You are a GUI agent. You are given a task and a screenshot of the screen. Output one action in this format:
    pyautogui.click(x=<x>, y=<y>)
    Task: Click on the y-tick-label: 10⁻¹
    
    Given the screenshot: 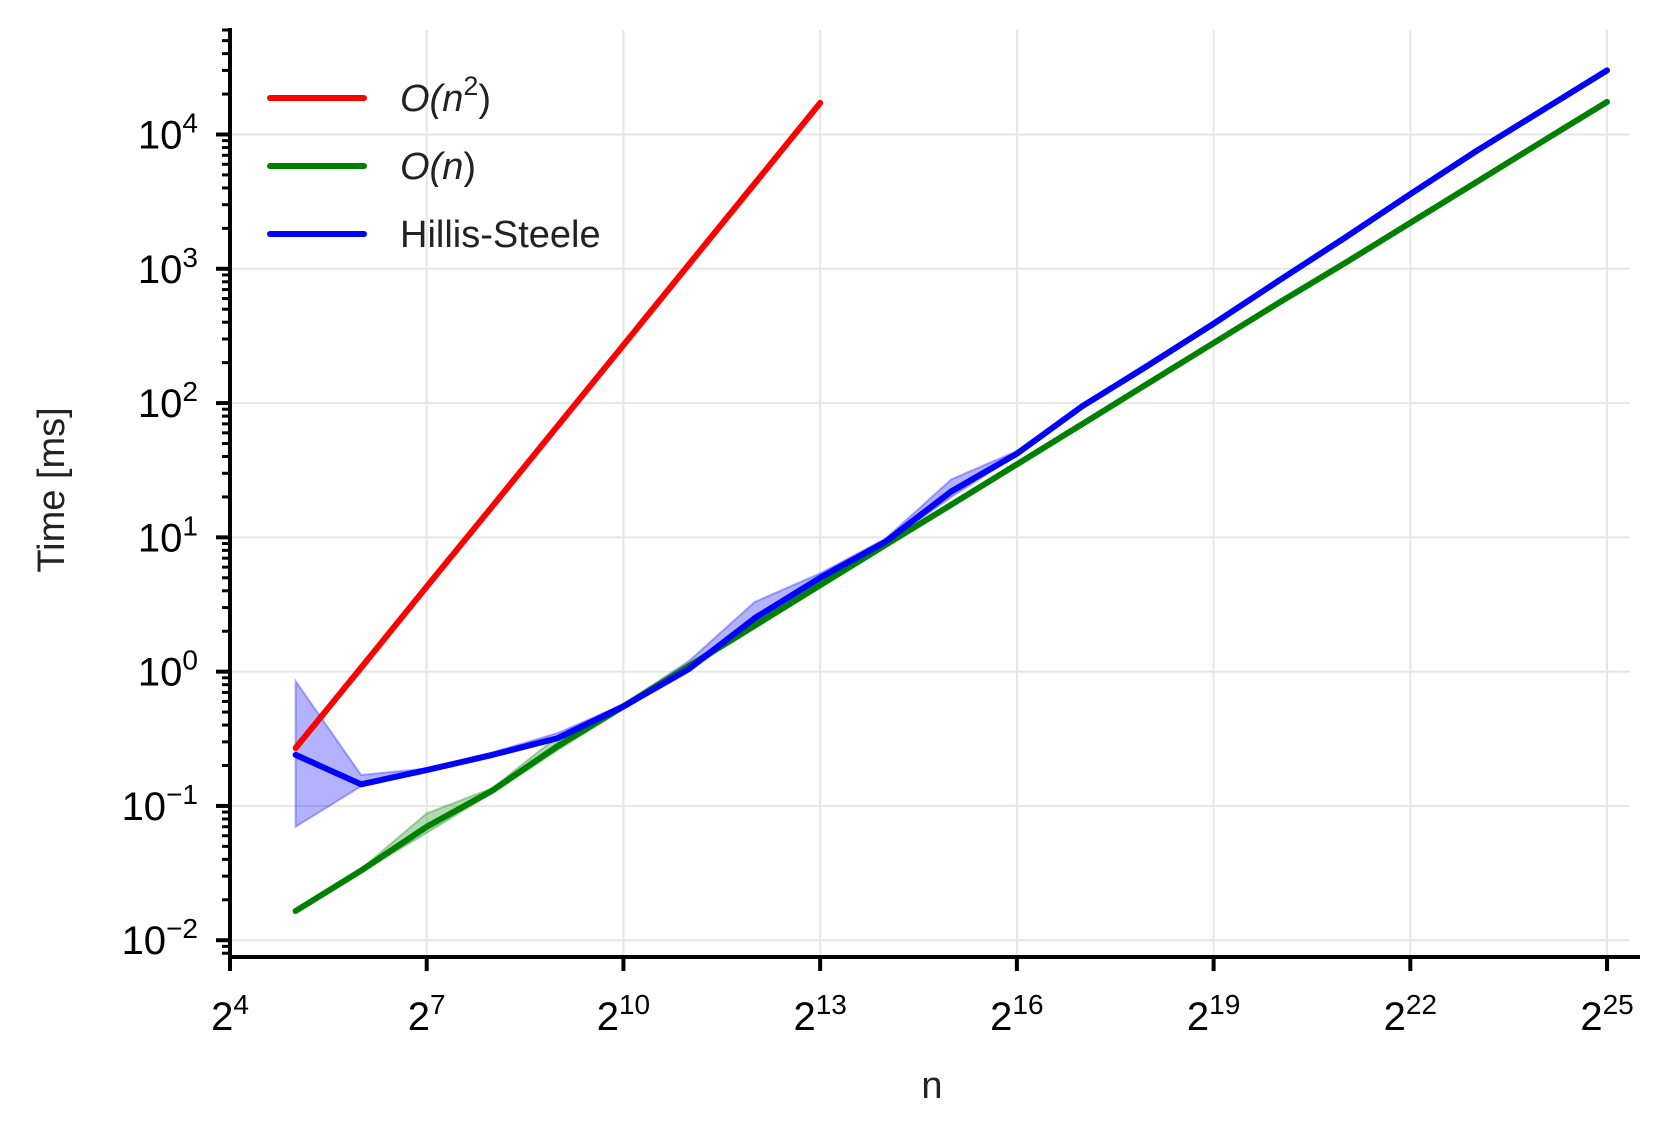 What is the action you would take?
    pyautogui.click(x=160, y=804)
    